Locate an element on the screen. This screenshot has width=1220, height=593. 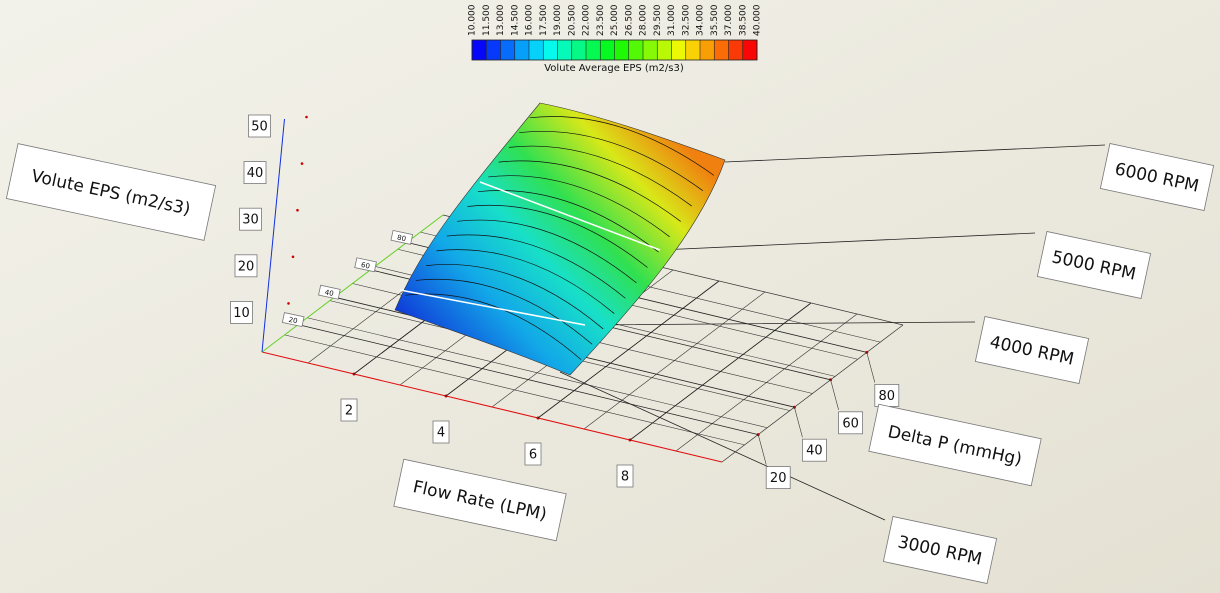
z-axis-label-frame is located at coordinates (111, 192).